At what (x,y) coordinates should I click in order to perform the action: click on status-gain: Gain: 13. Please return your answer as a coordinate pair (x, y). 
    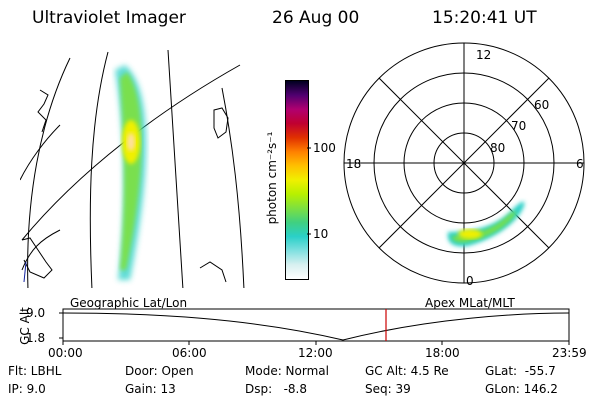
    Looking at the image, I should click on (150, 389).